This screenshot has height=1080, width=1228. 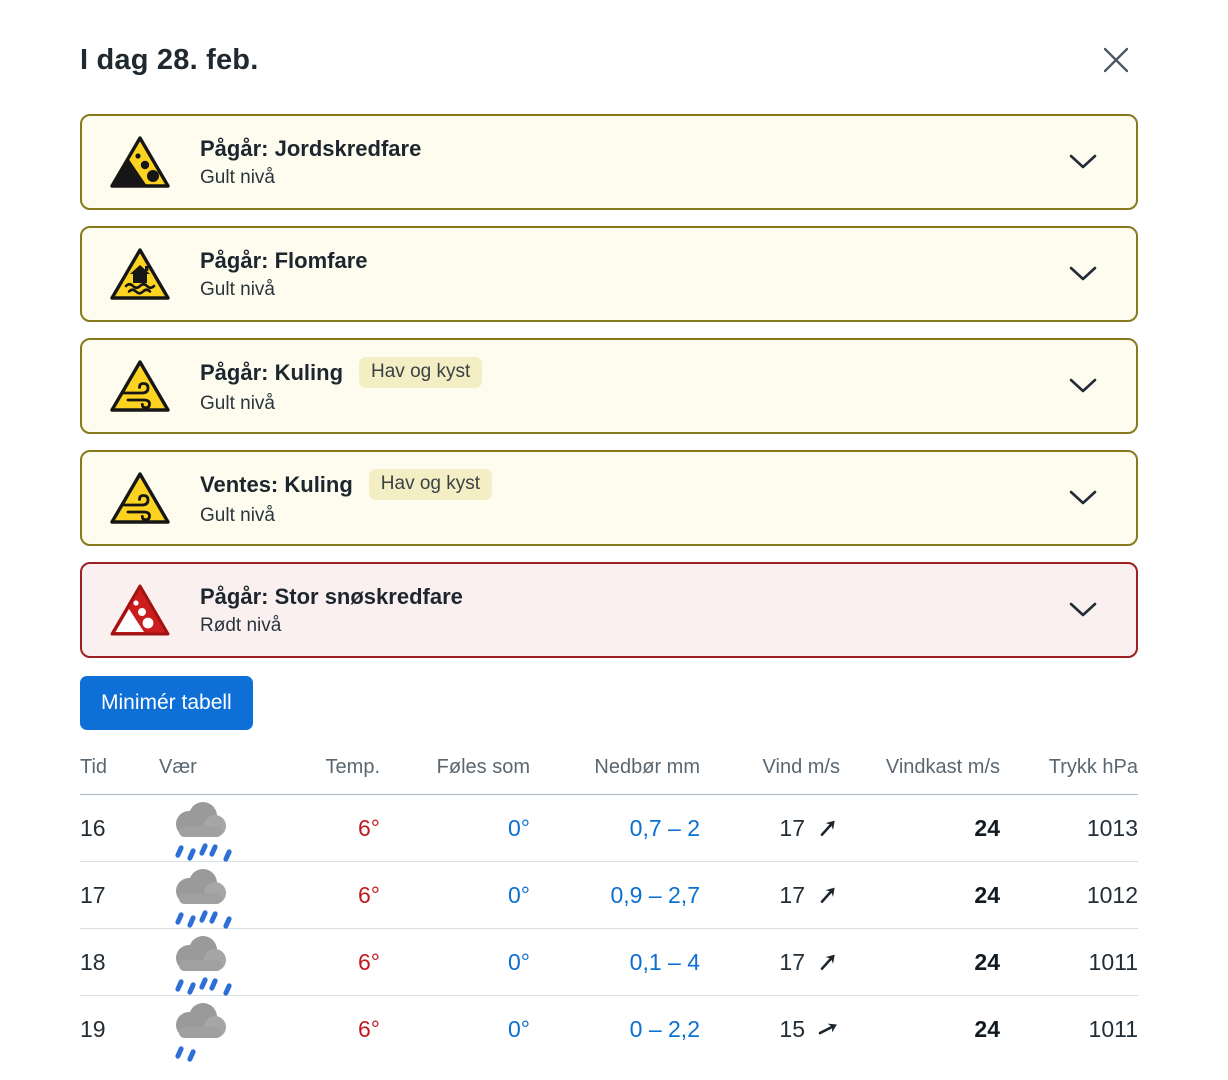 I want to click on wind-speed: 15, so click(x=792, y=1028).